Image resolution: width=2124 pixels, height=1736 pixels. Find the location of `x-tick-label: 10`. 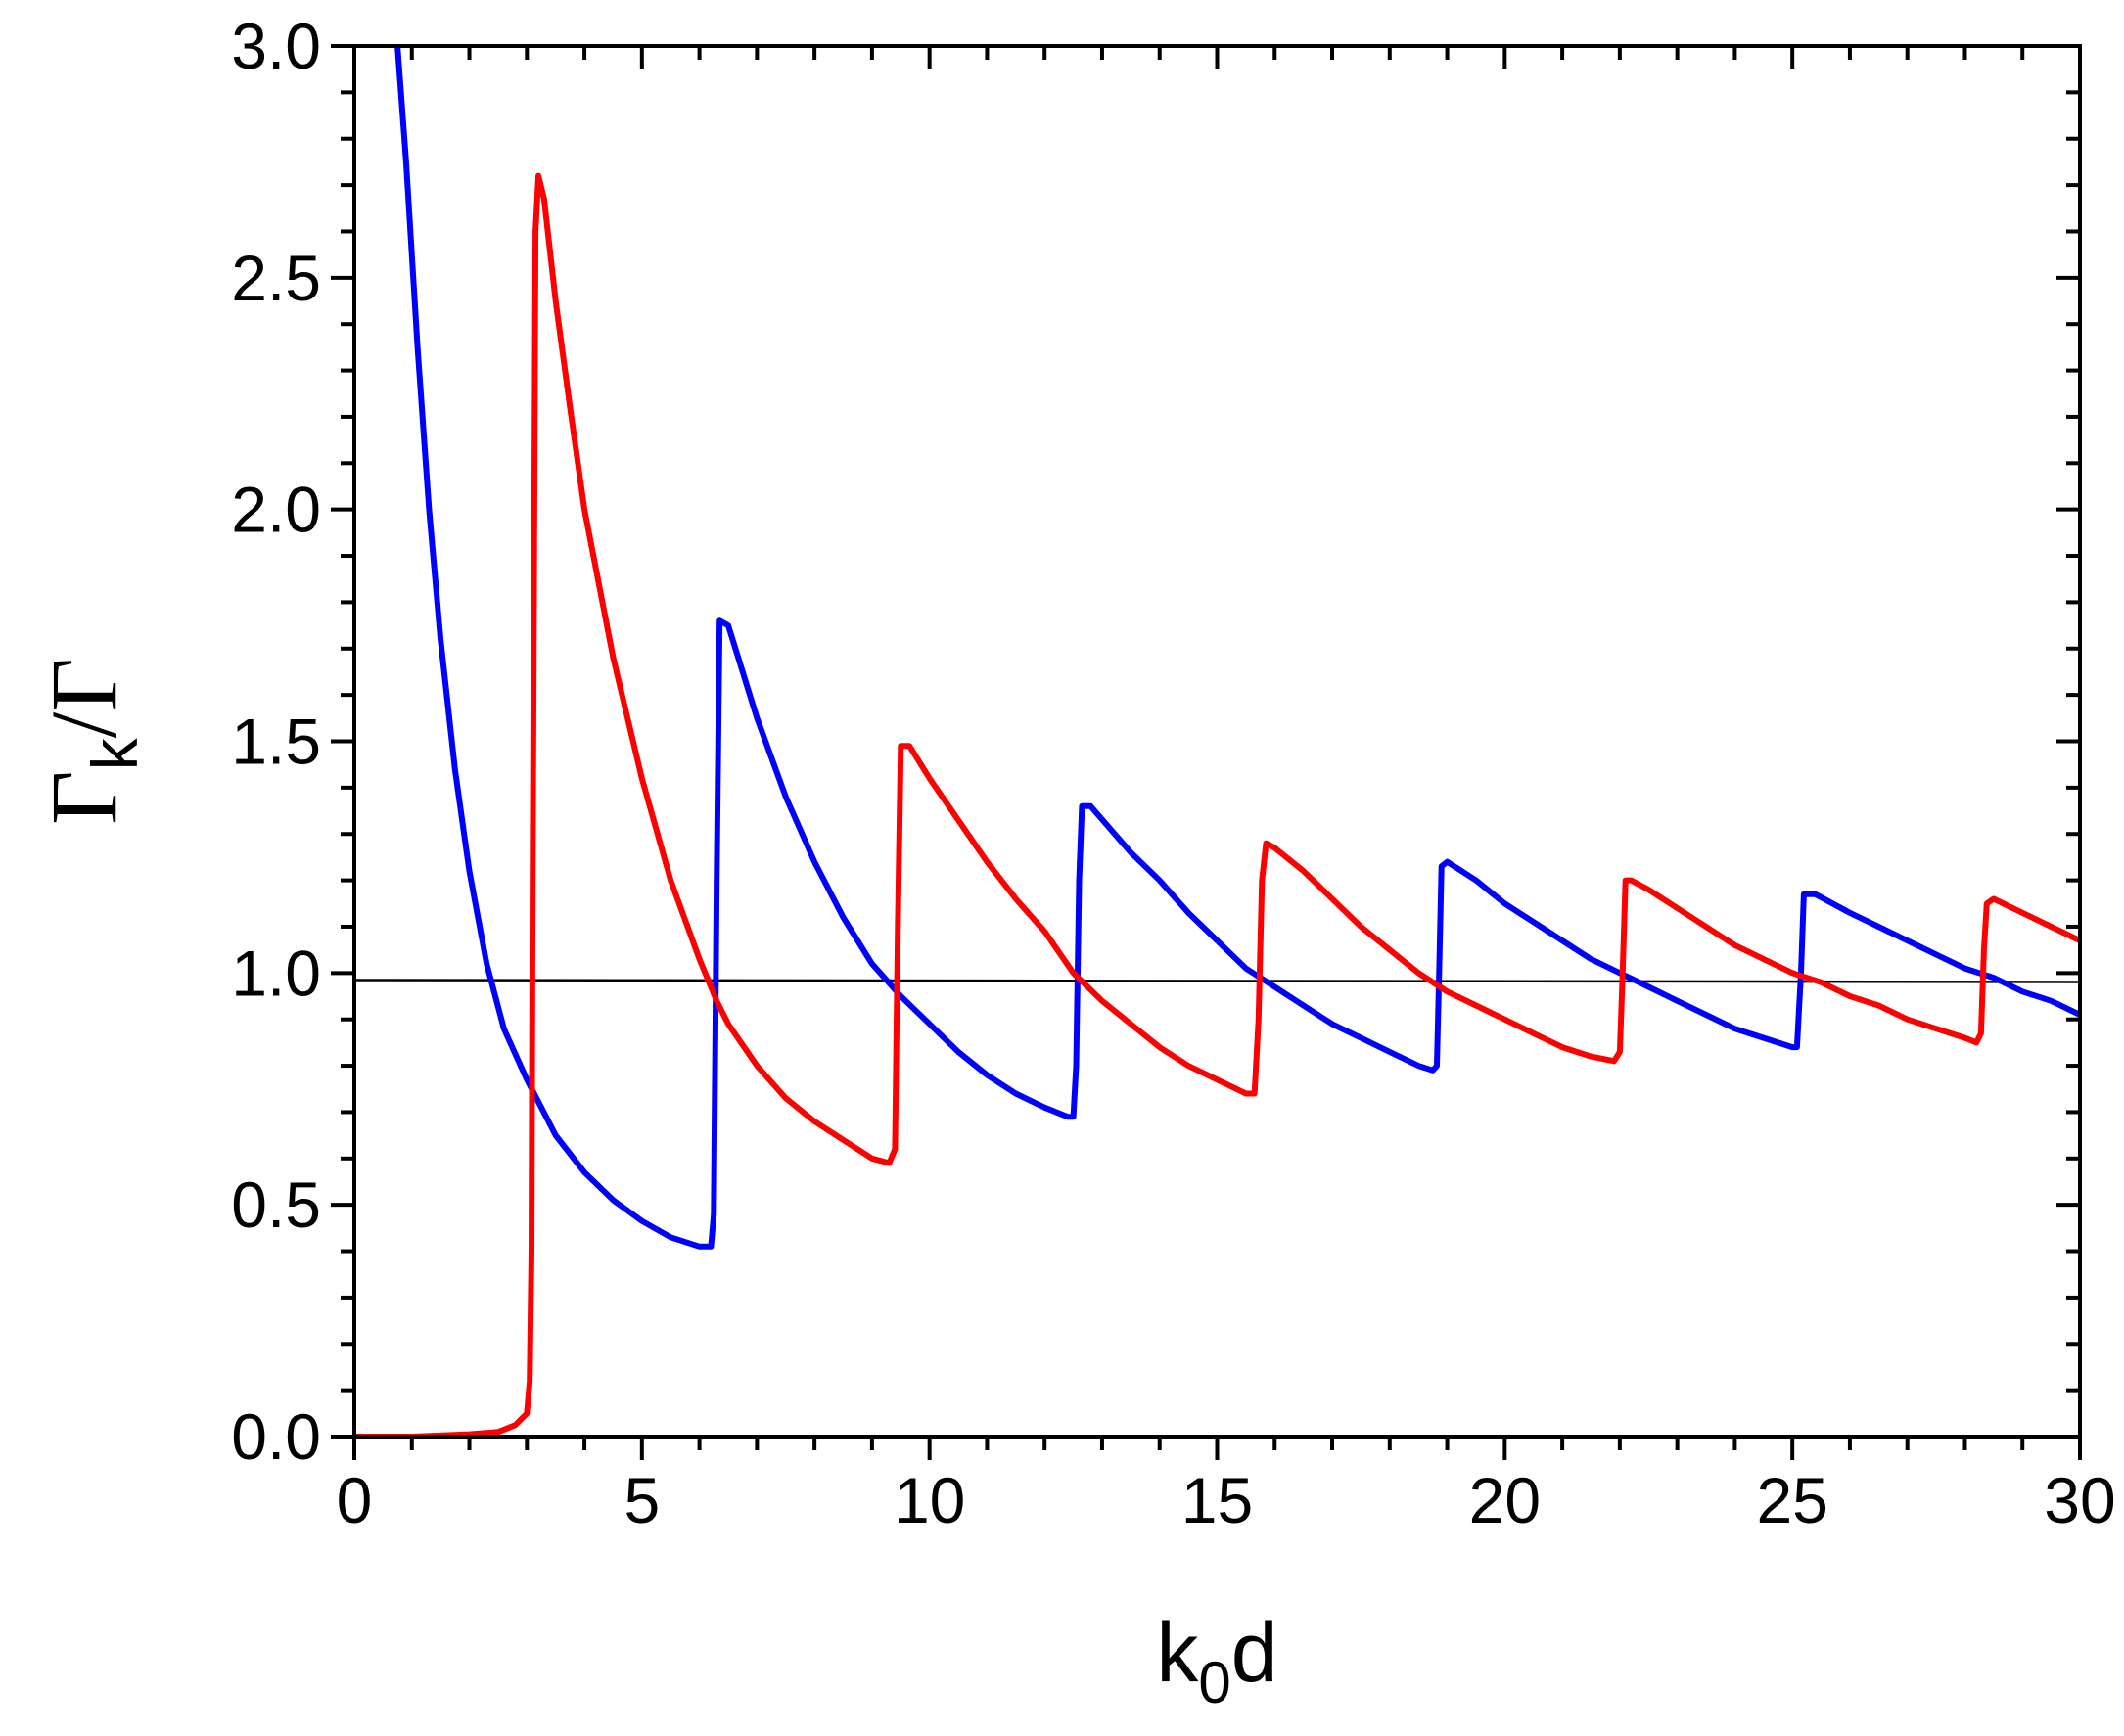

x-tick-label: 10 is located at coordinates (929, 1500).